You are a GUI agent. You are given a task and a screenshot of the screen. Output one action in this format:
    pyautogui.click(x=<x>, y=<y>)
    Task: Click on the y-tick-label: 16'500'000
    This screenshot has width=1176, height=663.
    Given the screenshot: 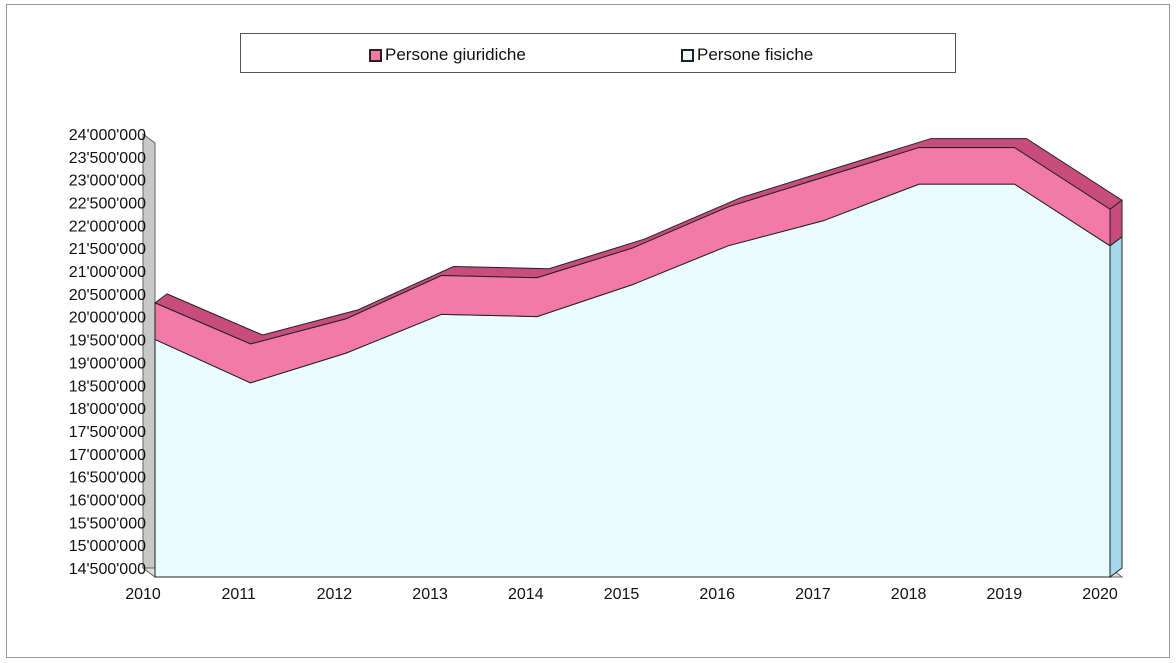 What is the action you would take?
    pyautogui.click(x=107, y=478)
    